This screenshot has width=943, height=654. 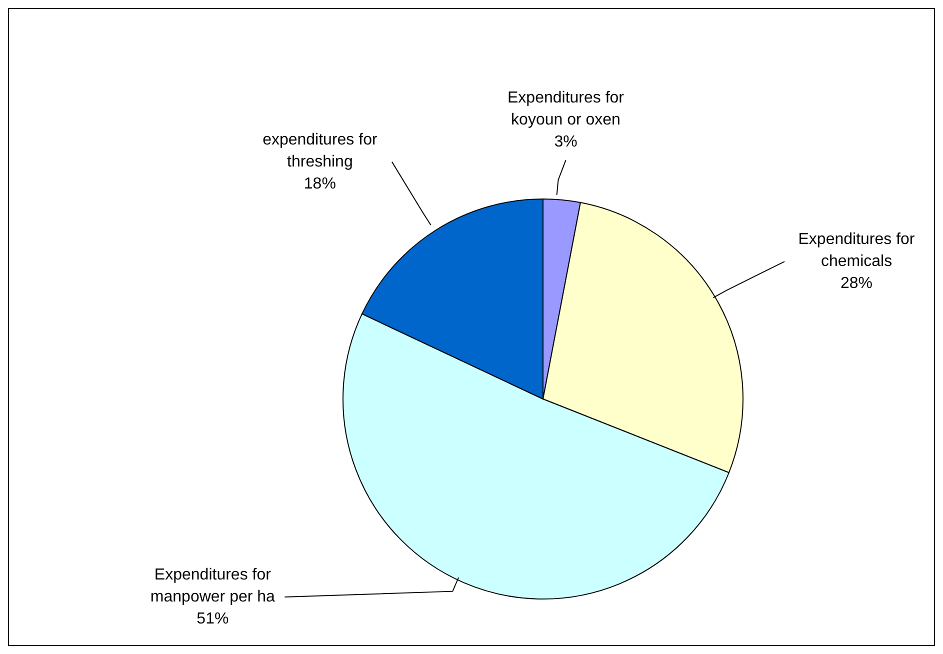 I want to click on data-label: 3%, so click(x=566, y=142).